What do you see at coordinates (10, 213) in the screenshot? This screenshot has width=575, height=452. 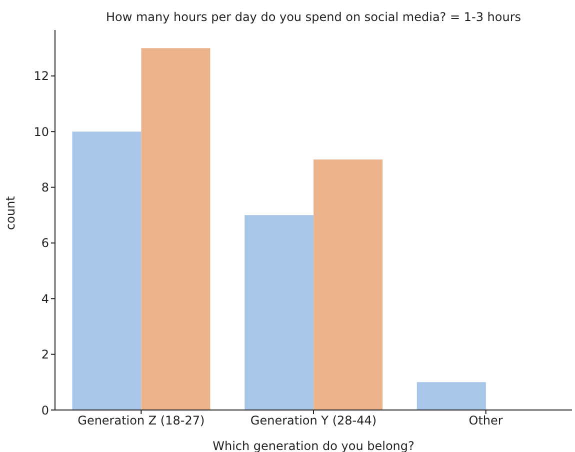 I see `y-axis-title: count` at bounding box center [10, 213].